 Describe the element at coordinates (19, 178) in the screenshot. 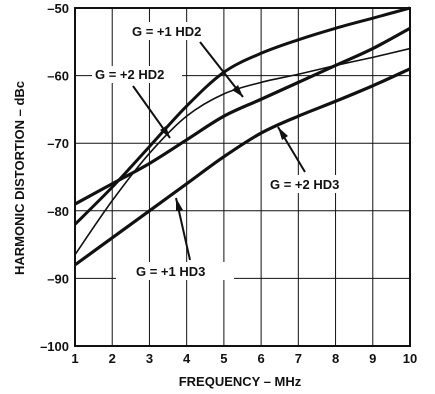

I see `y-axis-label: HARMONIC DISTORTION – dBc` at that location.